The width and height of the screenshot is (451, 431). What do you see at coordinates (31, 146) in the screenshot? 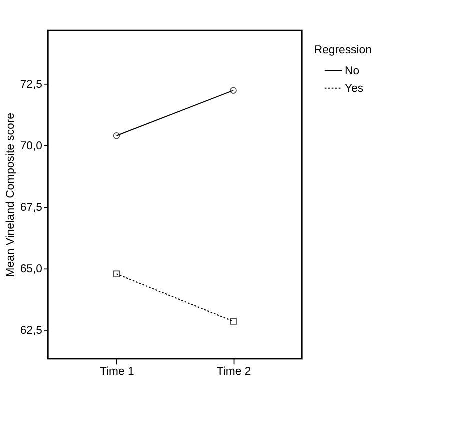
I see `y-tick-label: 70,0` at bounding box center [31, 146].